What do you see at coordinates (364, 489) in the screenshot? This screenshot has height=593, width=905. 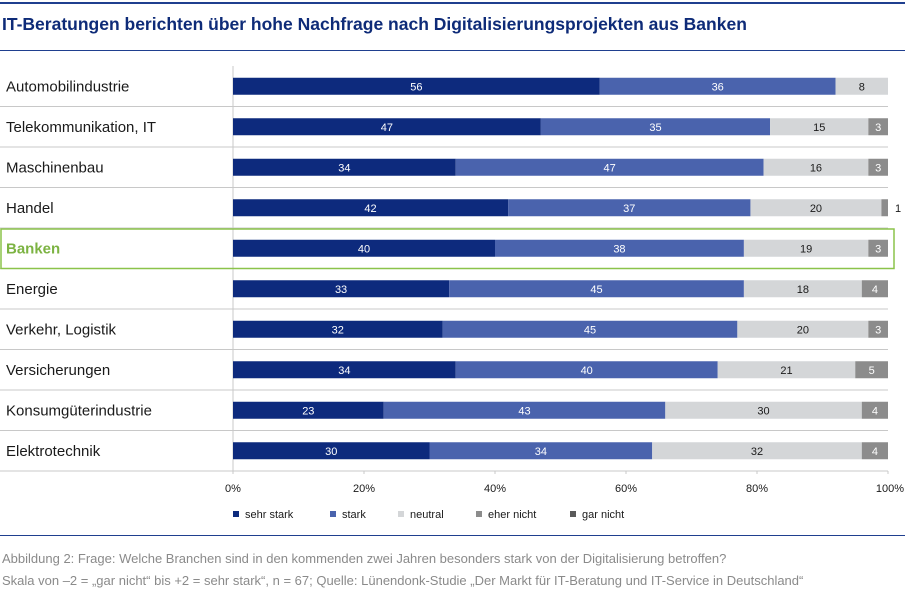 I see `x-tick-label: 20%` at bounding box center [364, 489].